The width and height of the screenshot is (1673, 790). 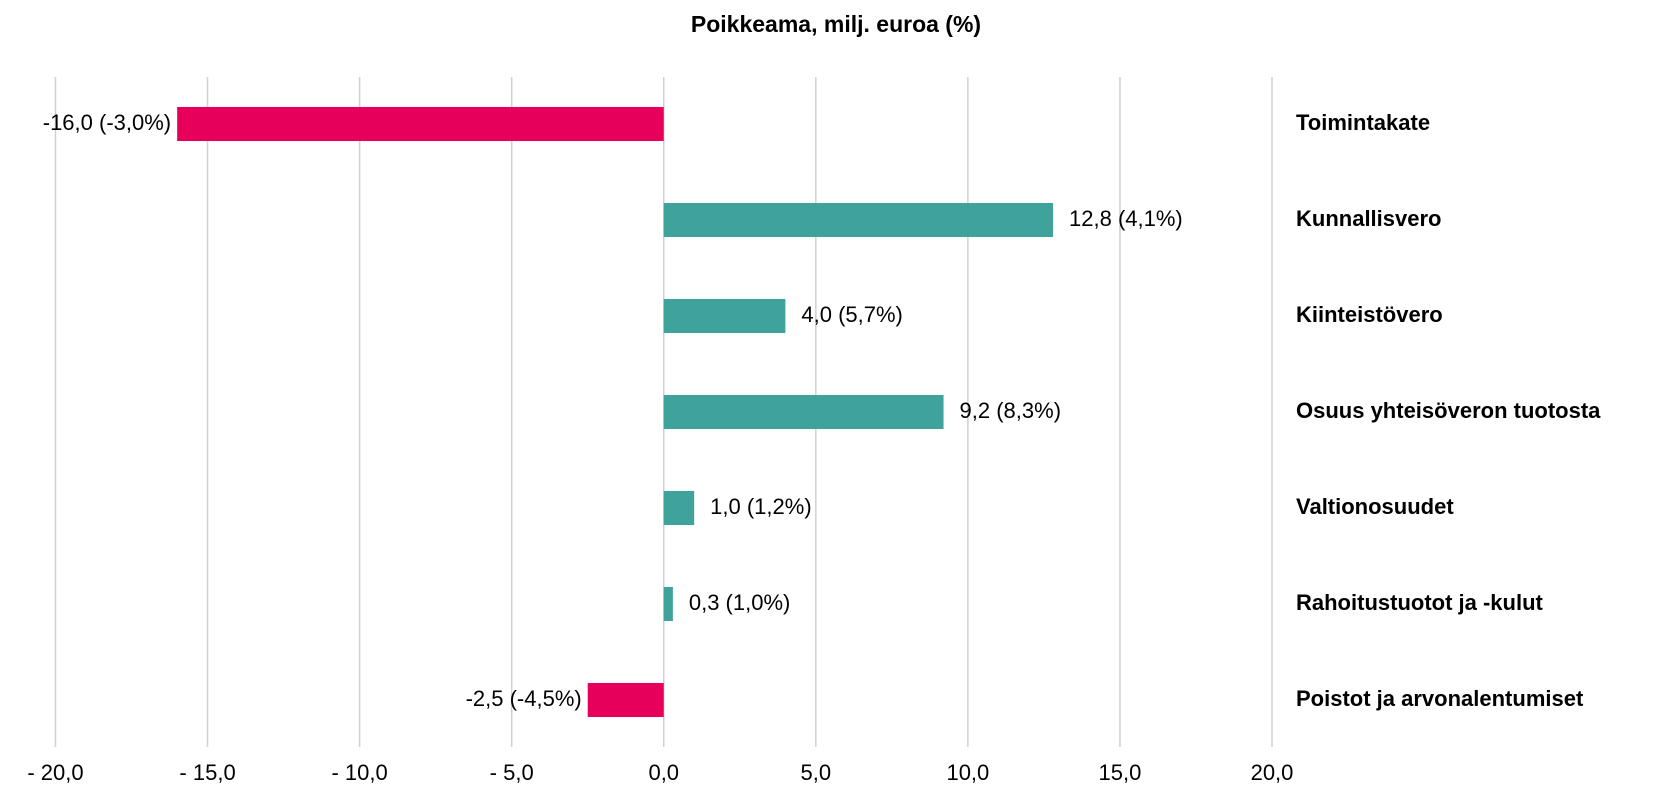 What do you see at coordinates (524, 698) in the screenshot?
I see `value-label: -2,5 (-4,5%)` at bounding box center [524, 698].